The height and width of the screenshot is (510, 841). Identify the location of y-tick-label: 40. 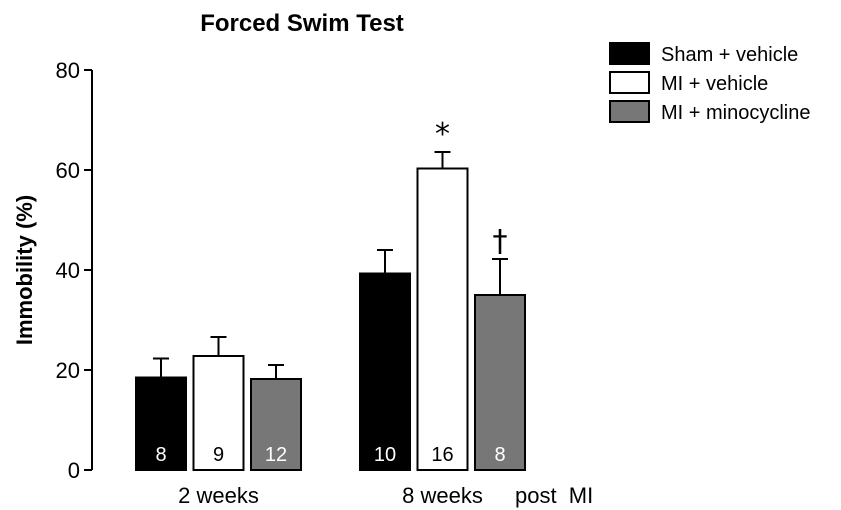
(68, 270).